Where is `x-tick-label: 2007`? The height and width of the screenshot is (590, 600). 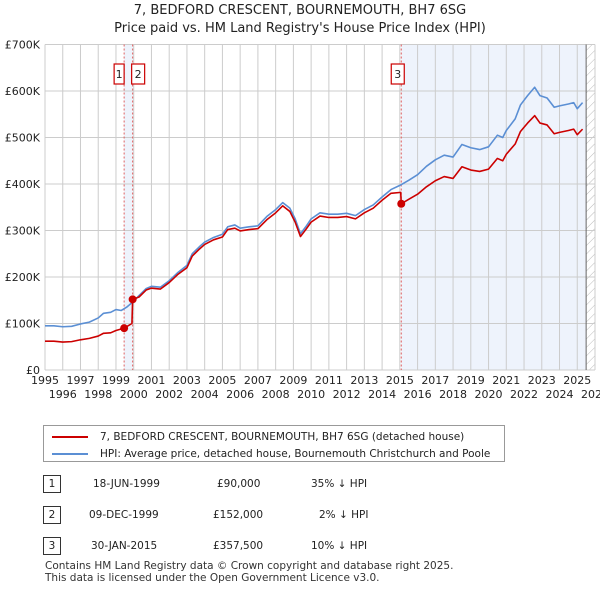 x-tick-label: 2007 is located at coordinates (258, 380).